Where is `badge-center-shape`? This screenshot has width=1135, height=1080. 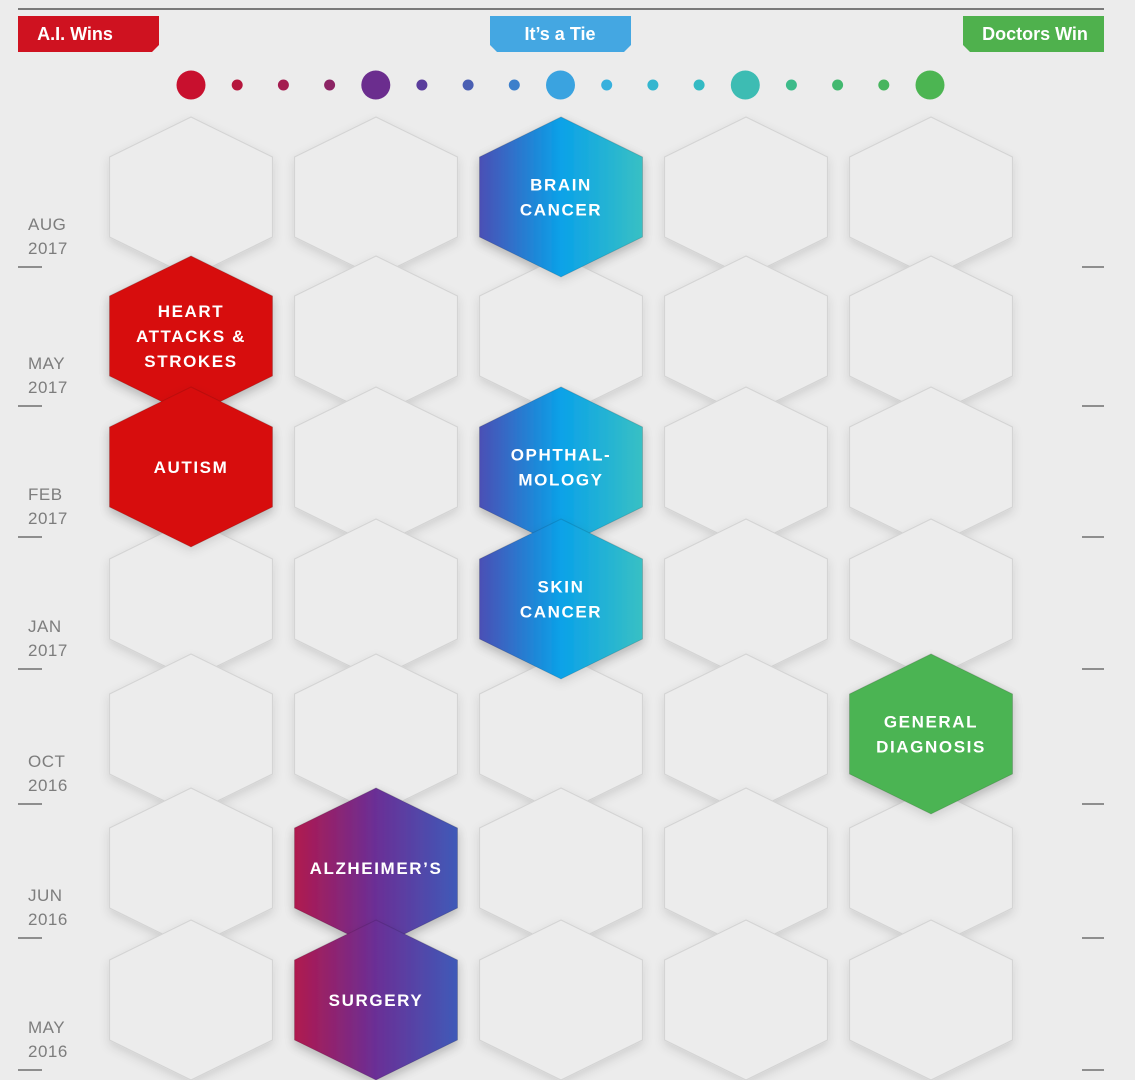
badge-center-shape is located at coordinates (560, 34).